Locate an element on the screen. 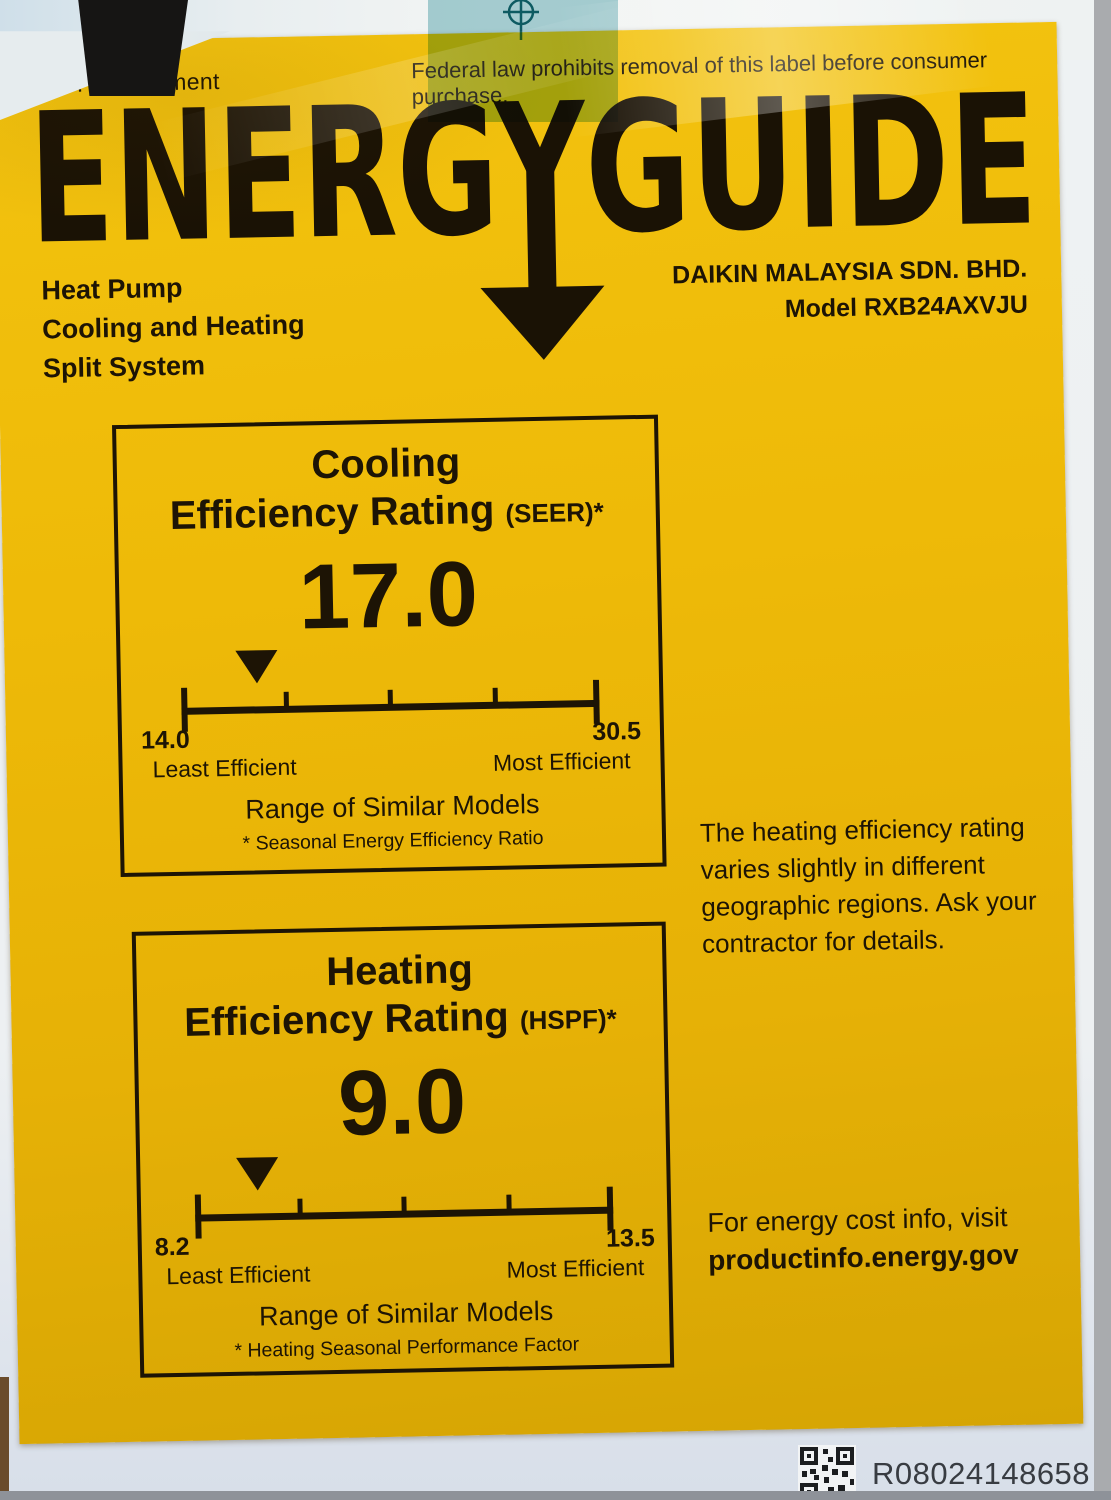 This screenshot has height=1500, width=1111. cooling-rating-value: 17.0 is located at coordinates (388, 596).